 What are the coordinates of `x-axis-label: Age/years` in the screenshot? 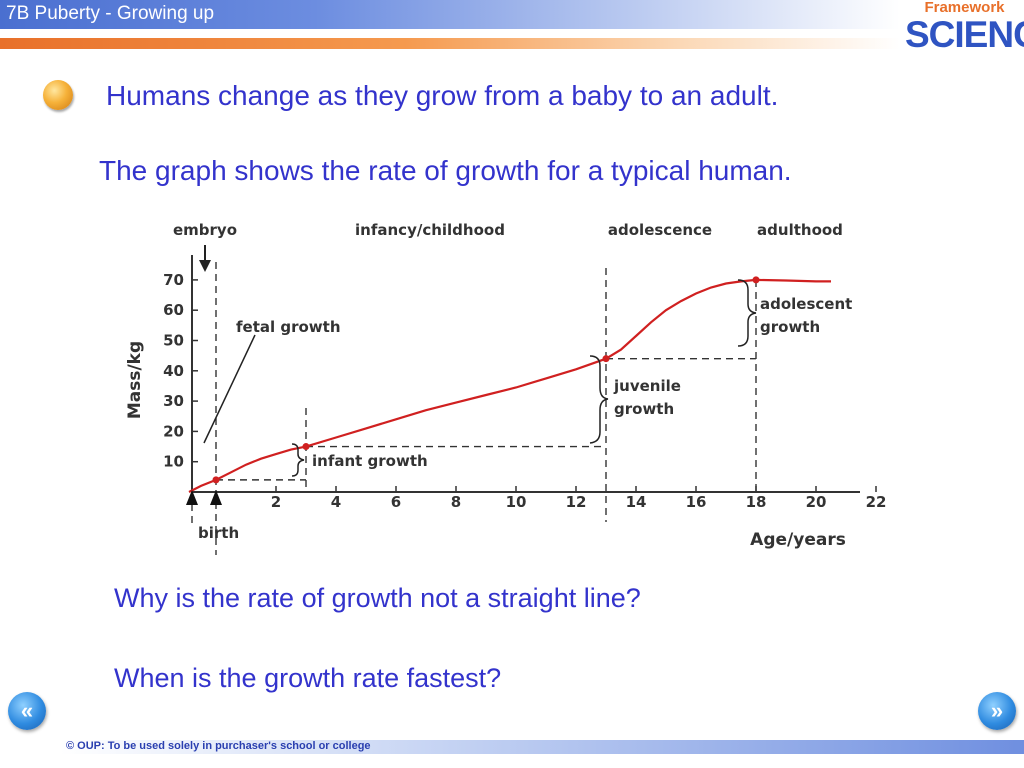 It's located at (798, 540).